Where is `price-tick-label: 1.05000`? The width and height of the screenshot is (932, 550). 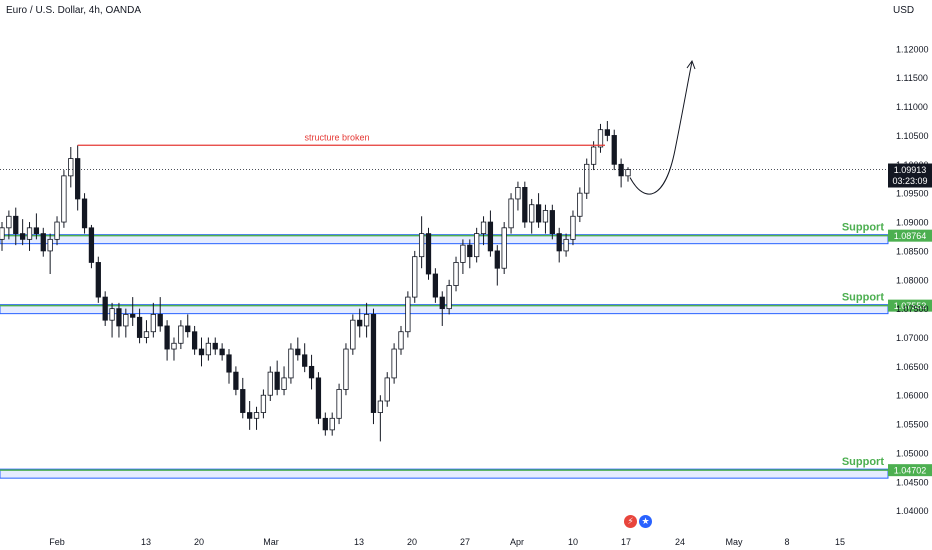
price-tick-label: 1.05000 is located at coordinates (912, 453).